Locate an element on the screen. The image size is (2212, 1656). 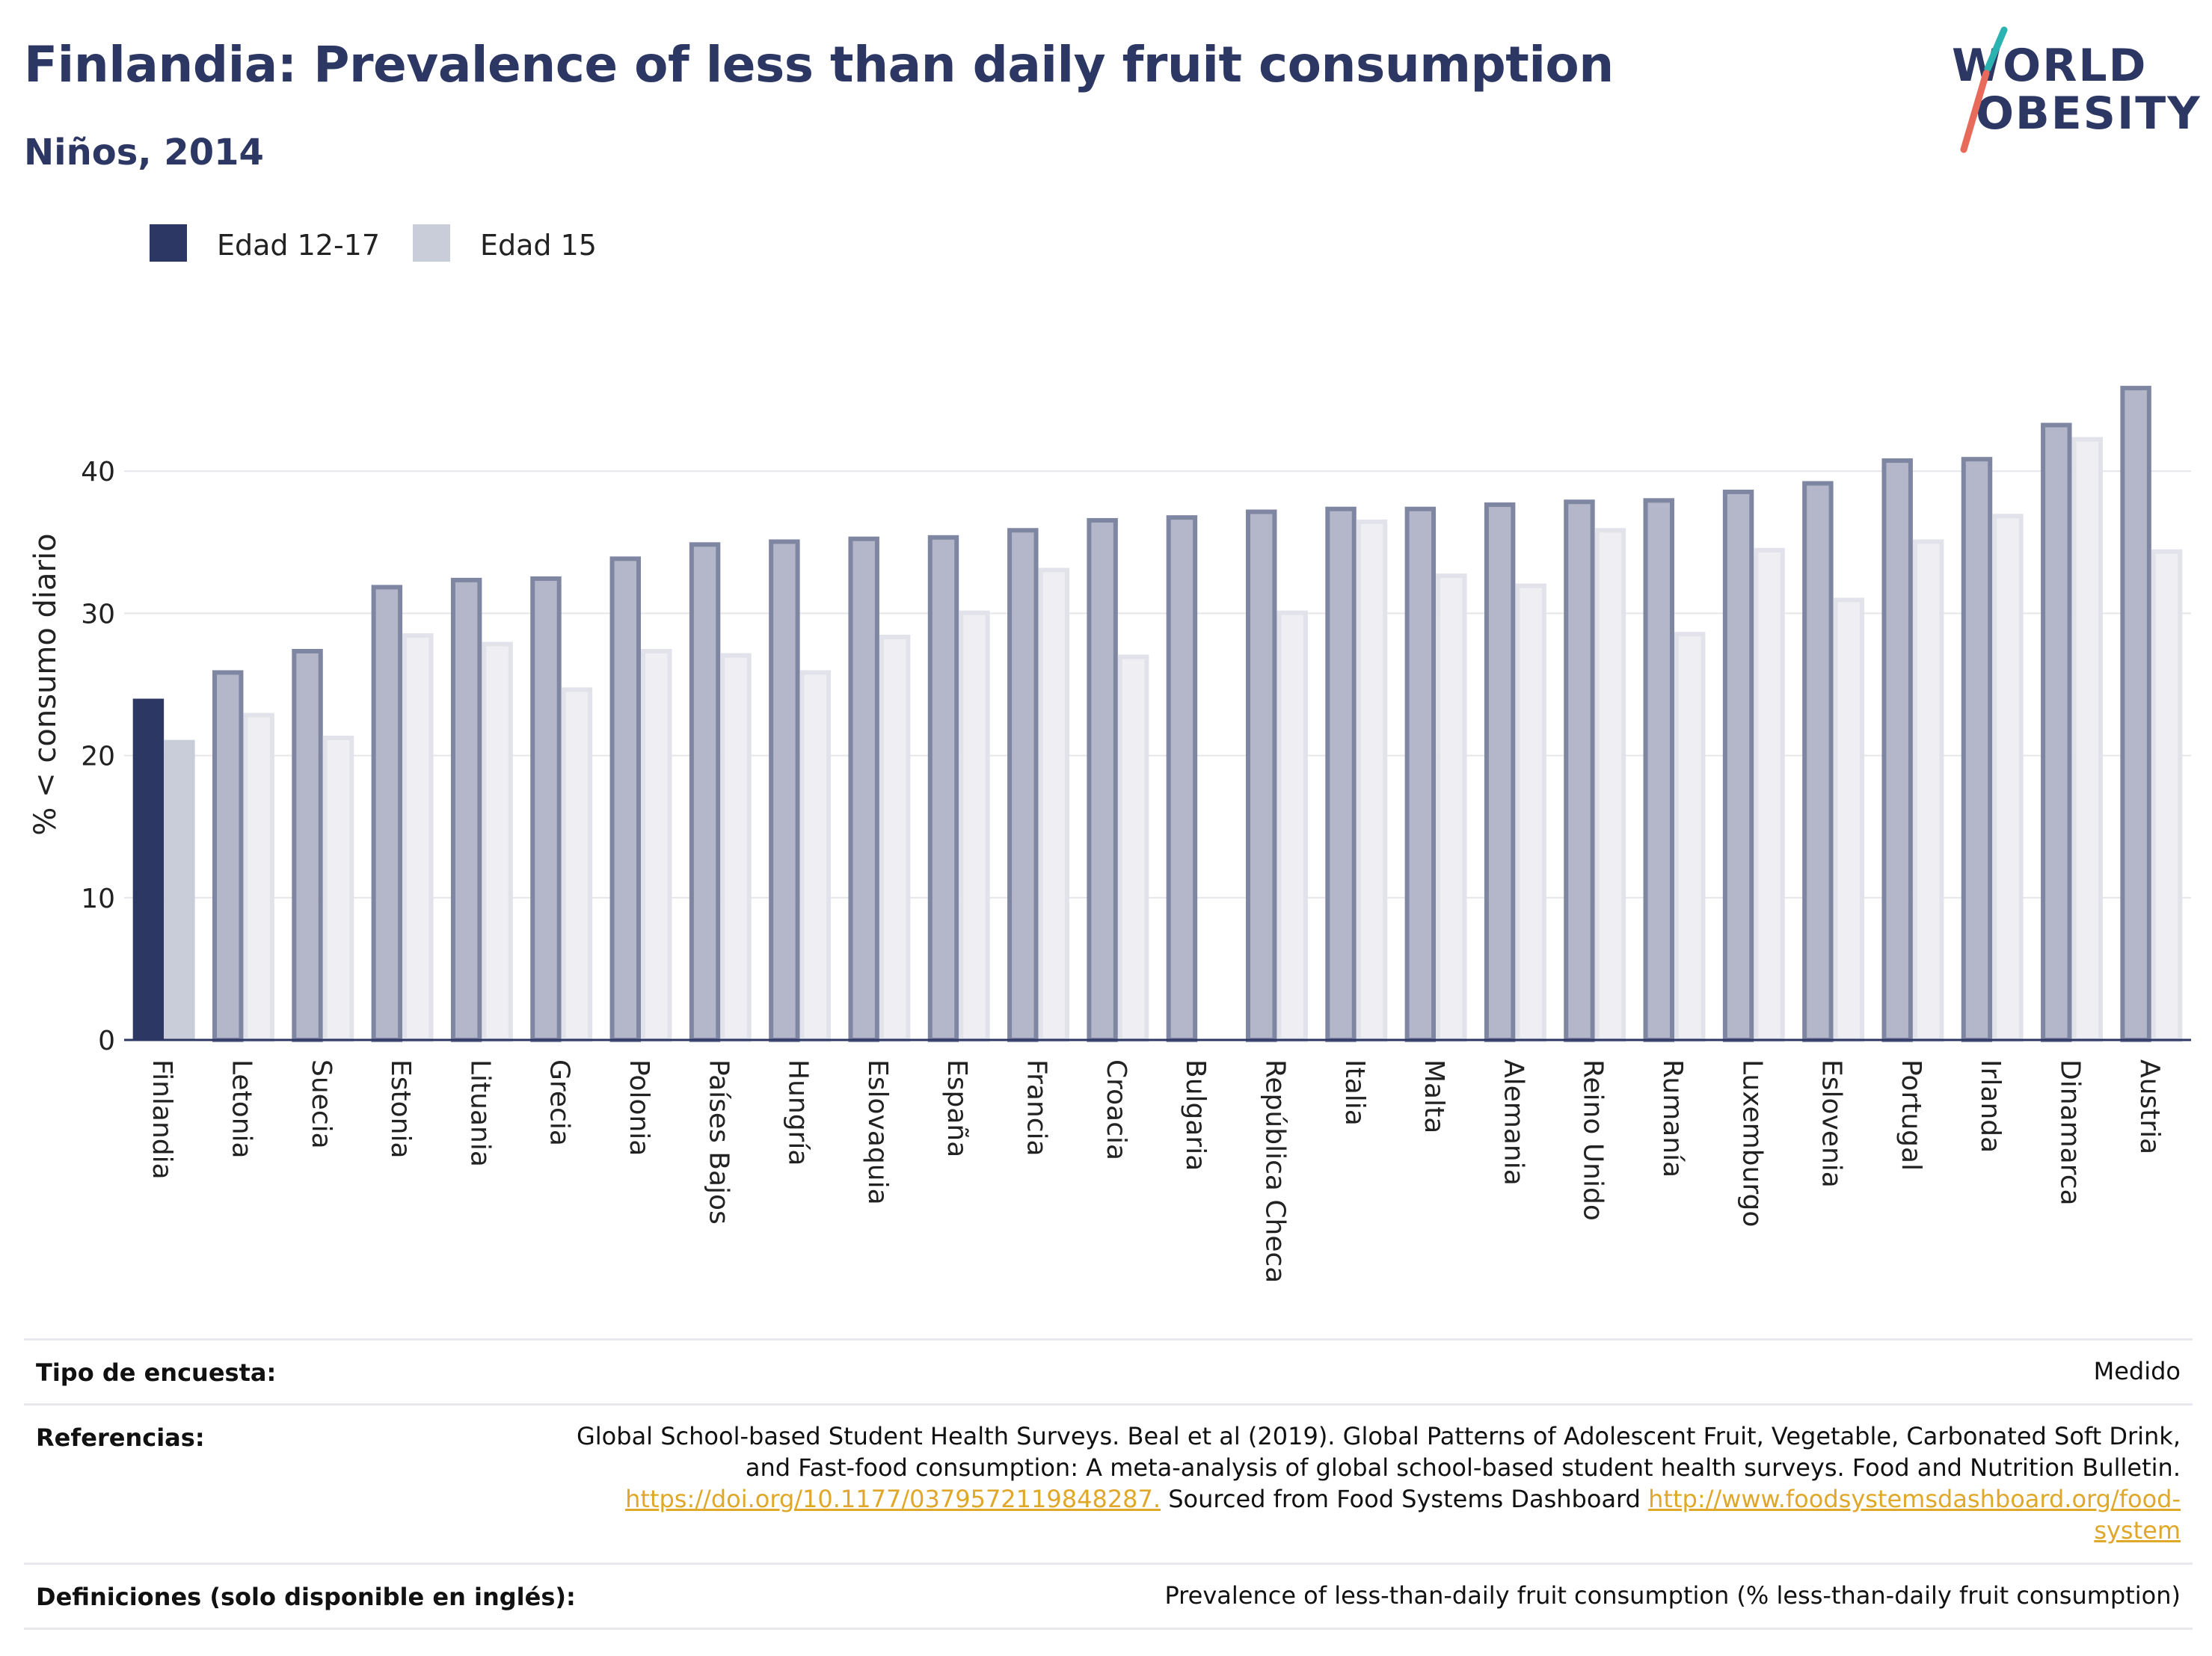
x-tick-label: Irlanda is located at coordinates (1990, 1106).